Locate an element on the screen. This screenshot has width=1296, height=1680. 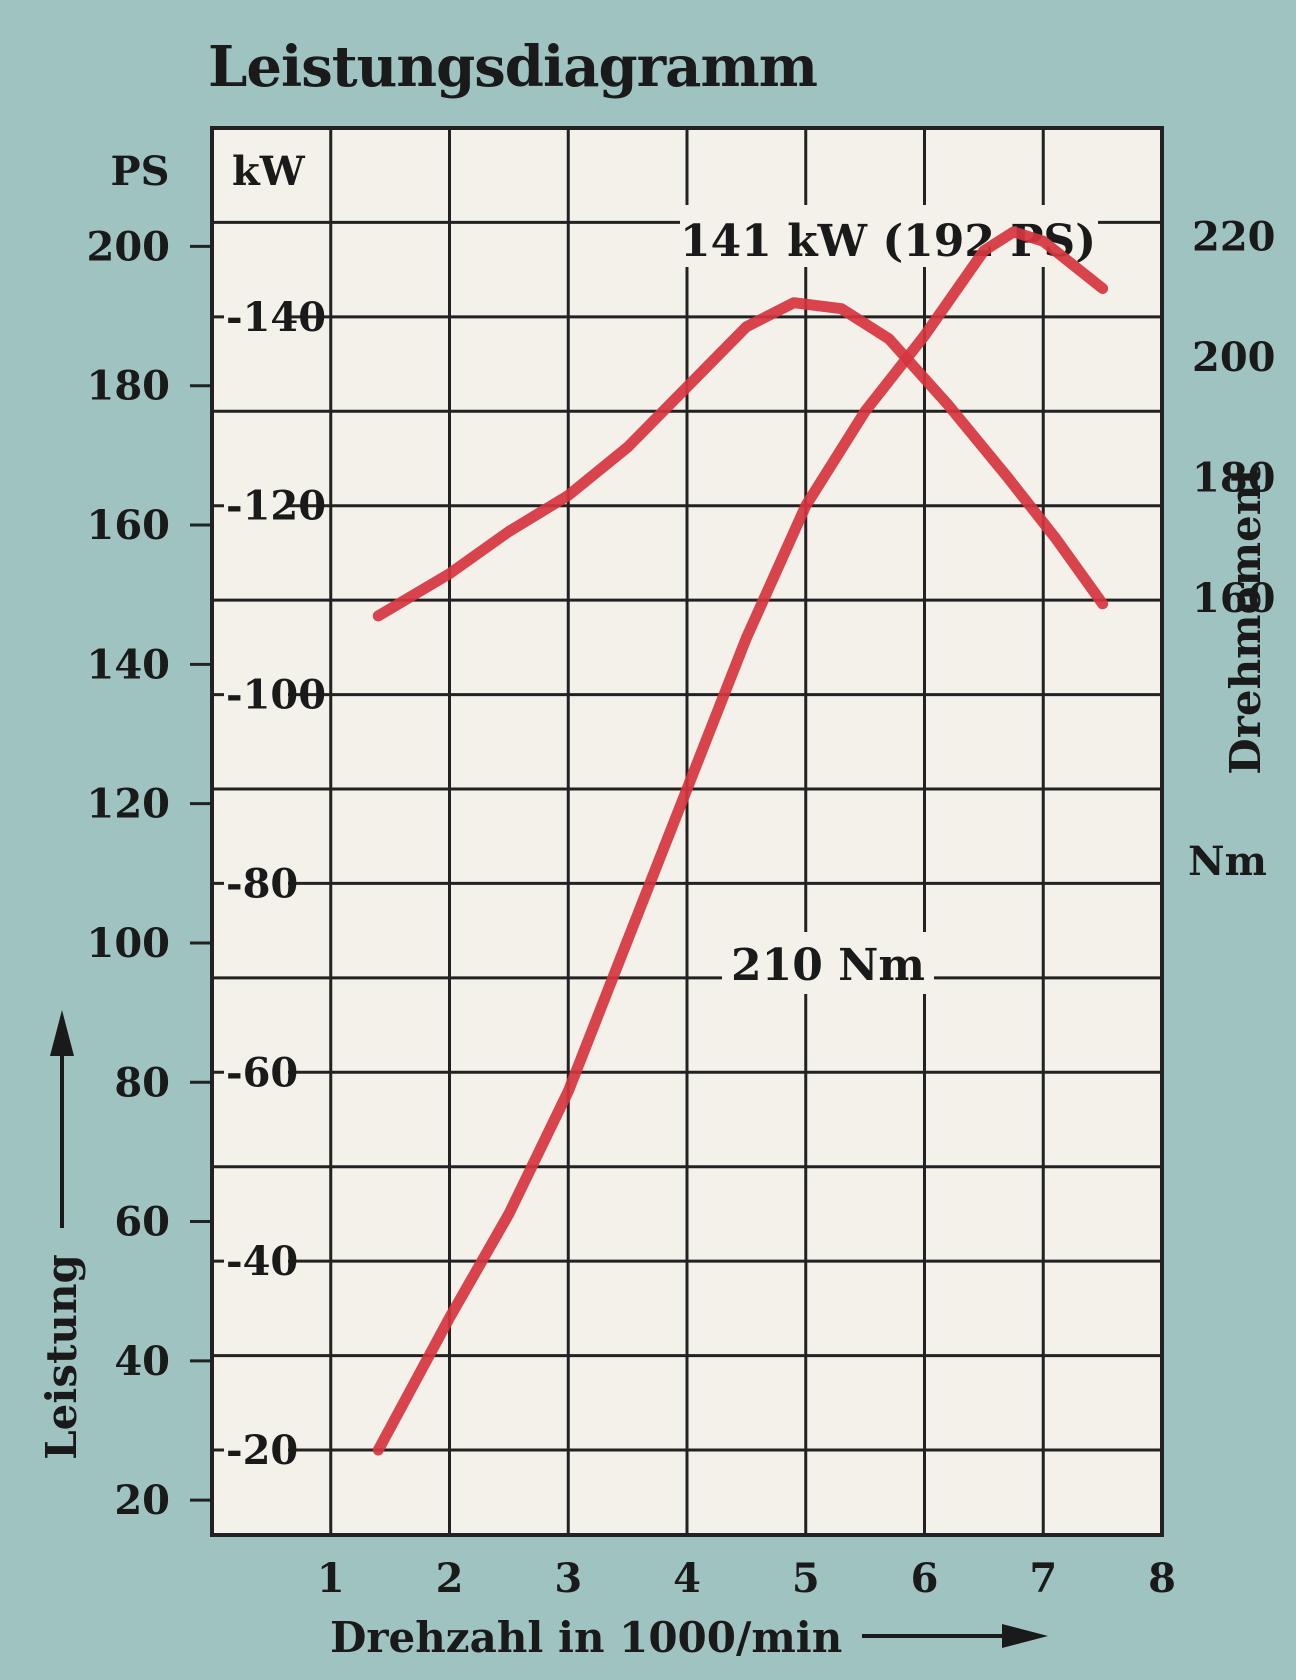
x-tick-label: 8 is located at coordinates (1162, 1578).